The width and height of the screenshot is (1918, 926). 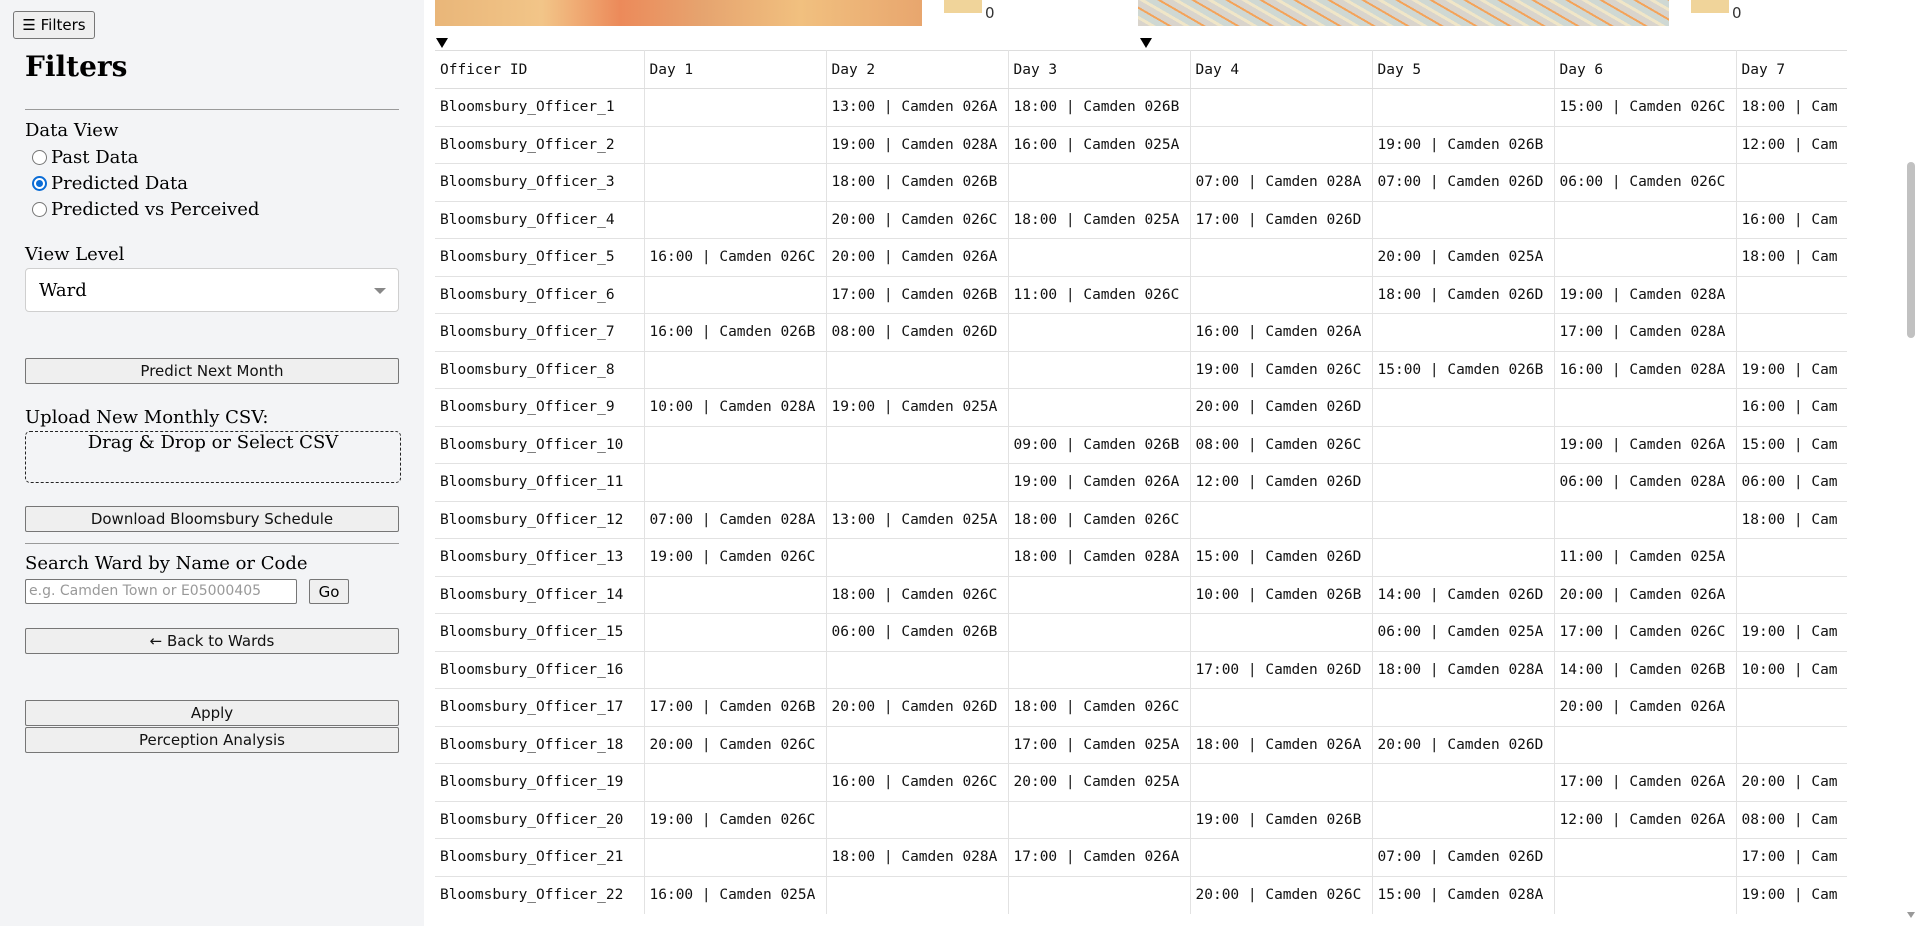 What do you see at coordinates (1463, 294) in the screenshot?
I see `shift-cell: 18:00 | Camden 026D` at bounding box center [1463, 294].